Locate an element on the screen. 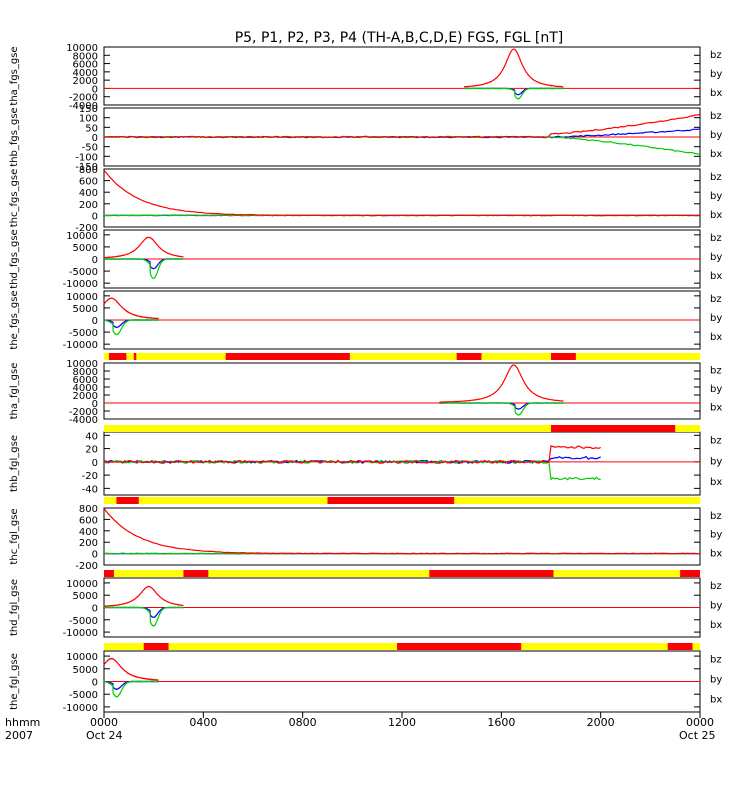 The height and width of the screenshot is (800, 750). y-axis-label: thb_fgl_gse is located at coordinates (14, 463).